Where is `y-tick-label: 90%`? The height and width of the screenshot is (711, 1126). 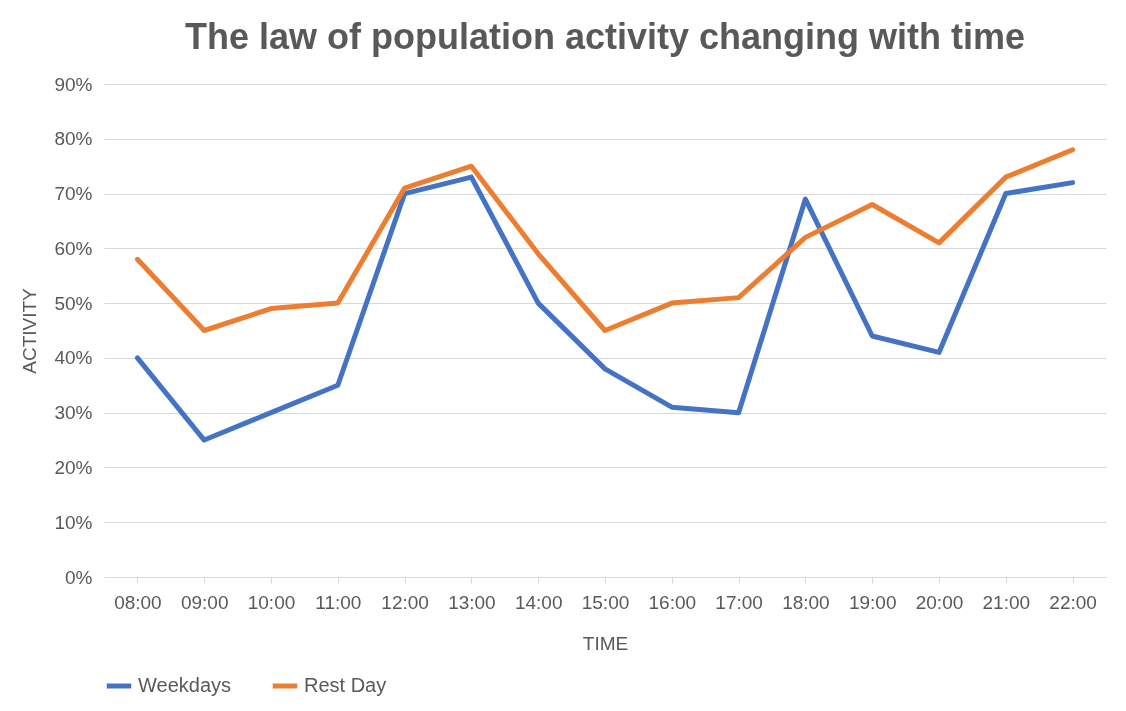
y-tick-label: 90% is located at coordinates (73, 84).